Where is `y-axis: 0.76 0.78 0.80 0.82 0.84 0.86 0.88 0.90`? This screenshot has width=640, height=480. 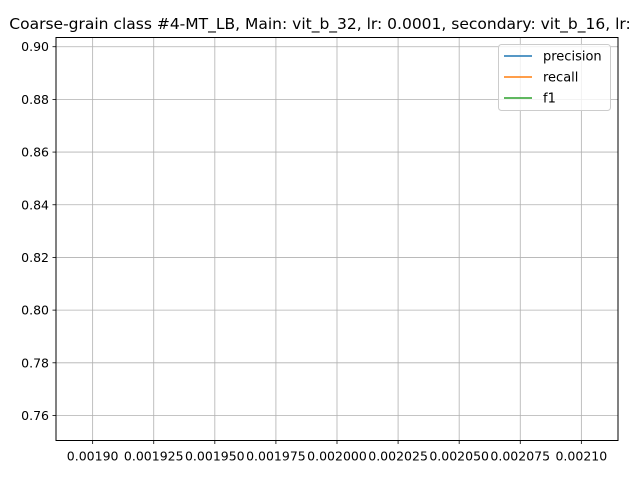 y-axis: 0.76 0.78 0.80 0.82 0.84 0.86 0.88 0.90 is located at coordinates (38, 231).